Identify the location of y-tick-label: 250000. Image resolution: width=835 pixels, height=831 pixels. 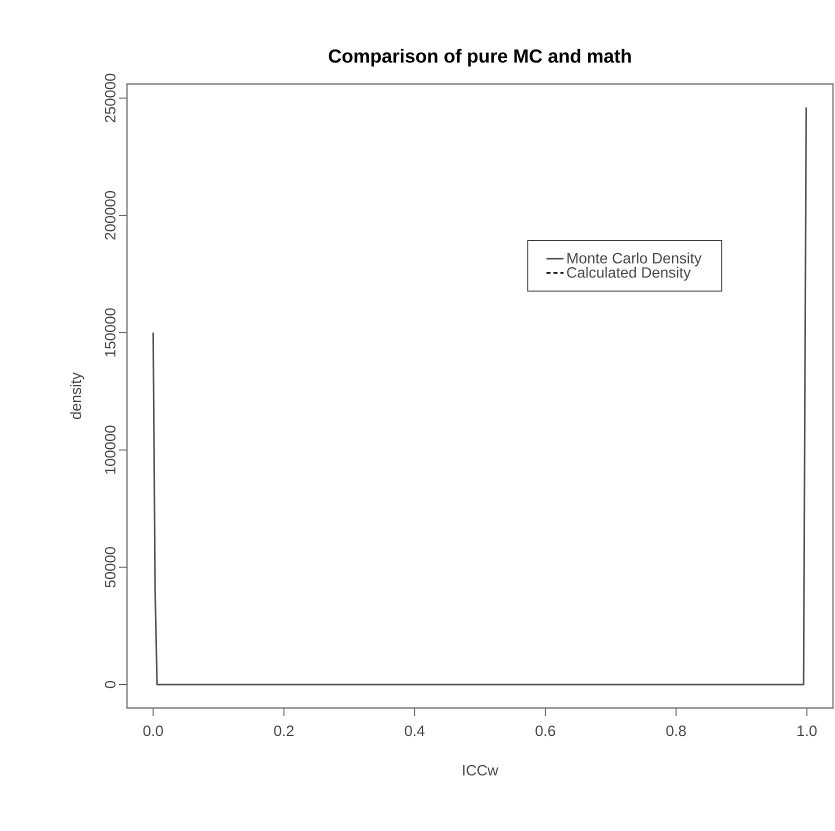
(110, 98).